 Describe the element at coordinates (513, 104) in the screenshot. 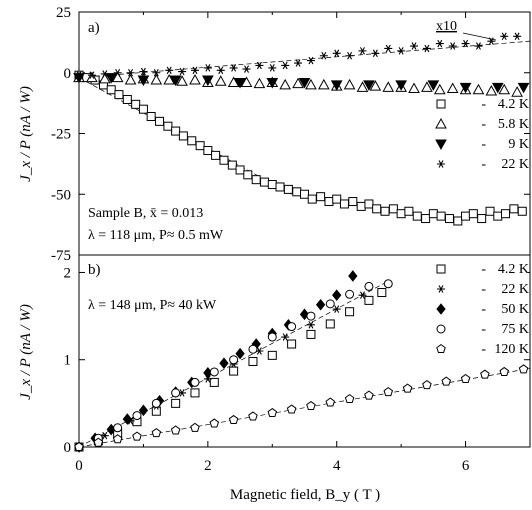

I see `legend-label: 4.2 K` at that location.